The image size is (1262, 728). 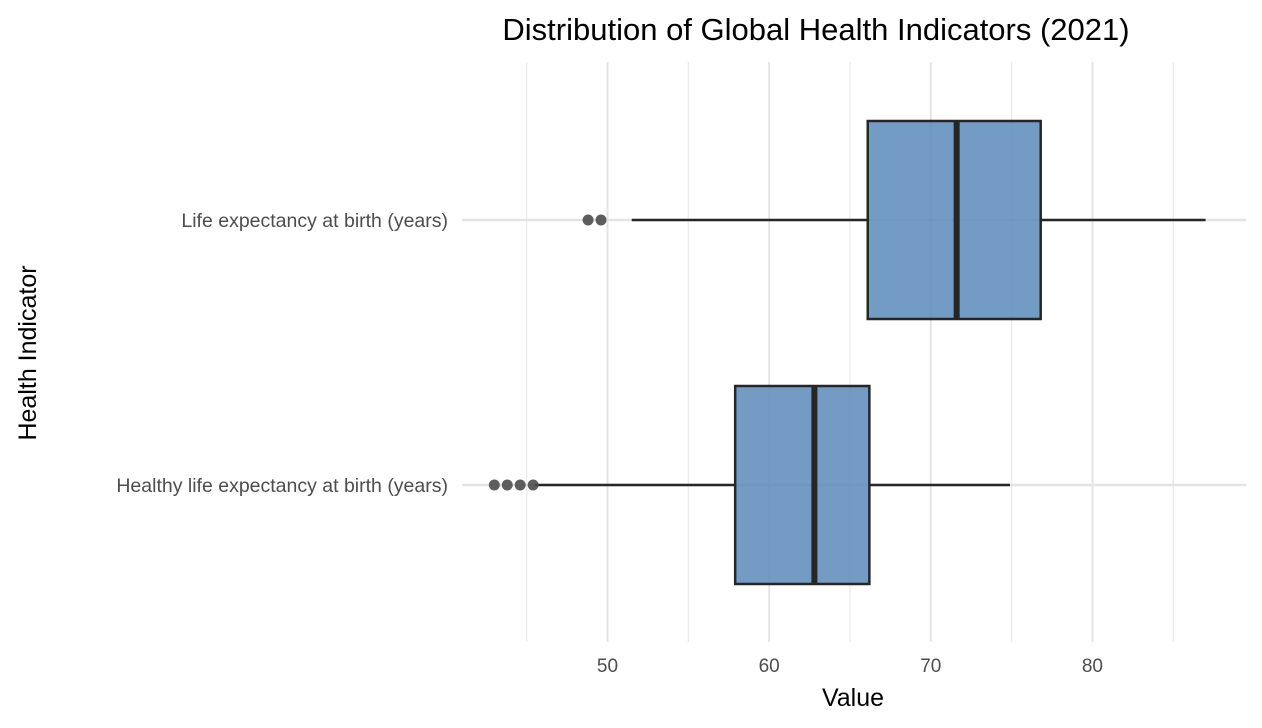 What do you see at coordinates (28, 352) in the screenshot?
I see `y-axis-title: Health Indicator` at bounding box center [28, 352].